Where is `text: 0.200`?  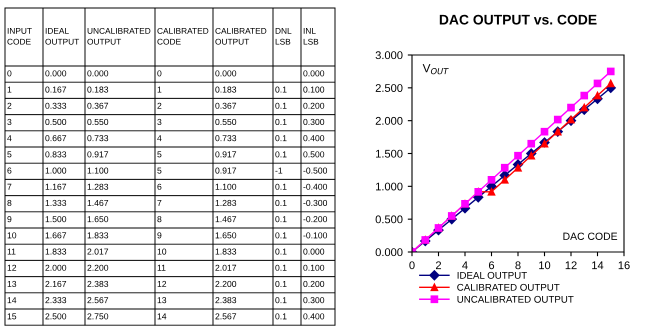 text: 0.200 is located at coordinates (313, 105).